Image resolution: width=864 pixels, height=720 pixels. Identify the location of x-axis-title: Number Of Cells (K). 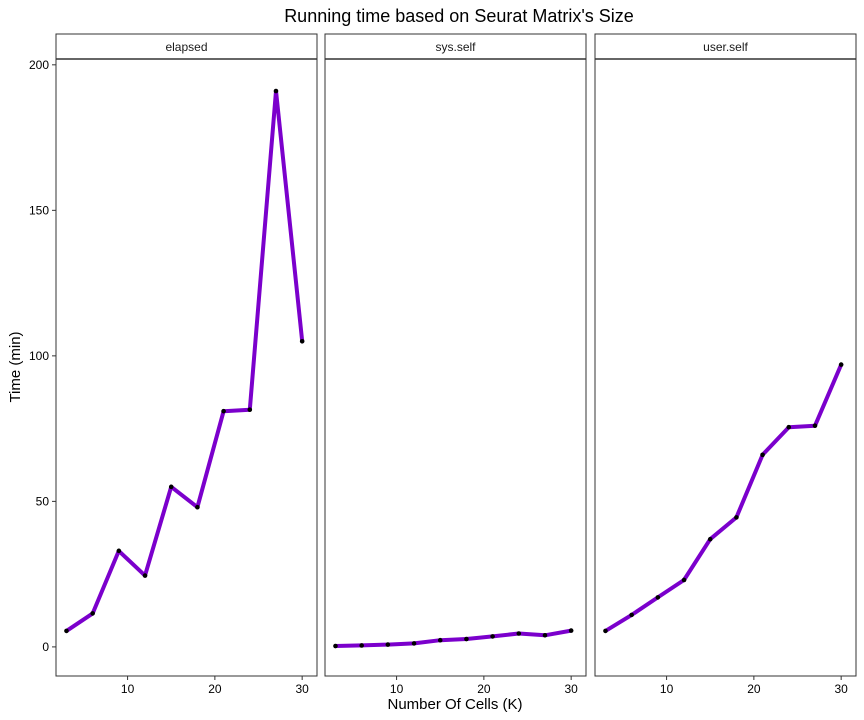
(454, 704).